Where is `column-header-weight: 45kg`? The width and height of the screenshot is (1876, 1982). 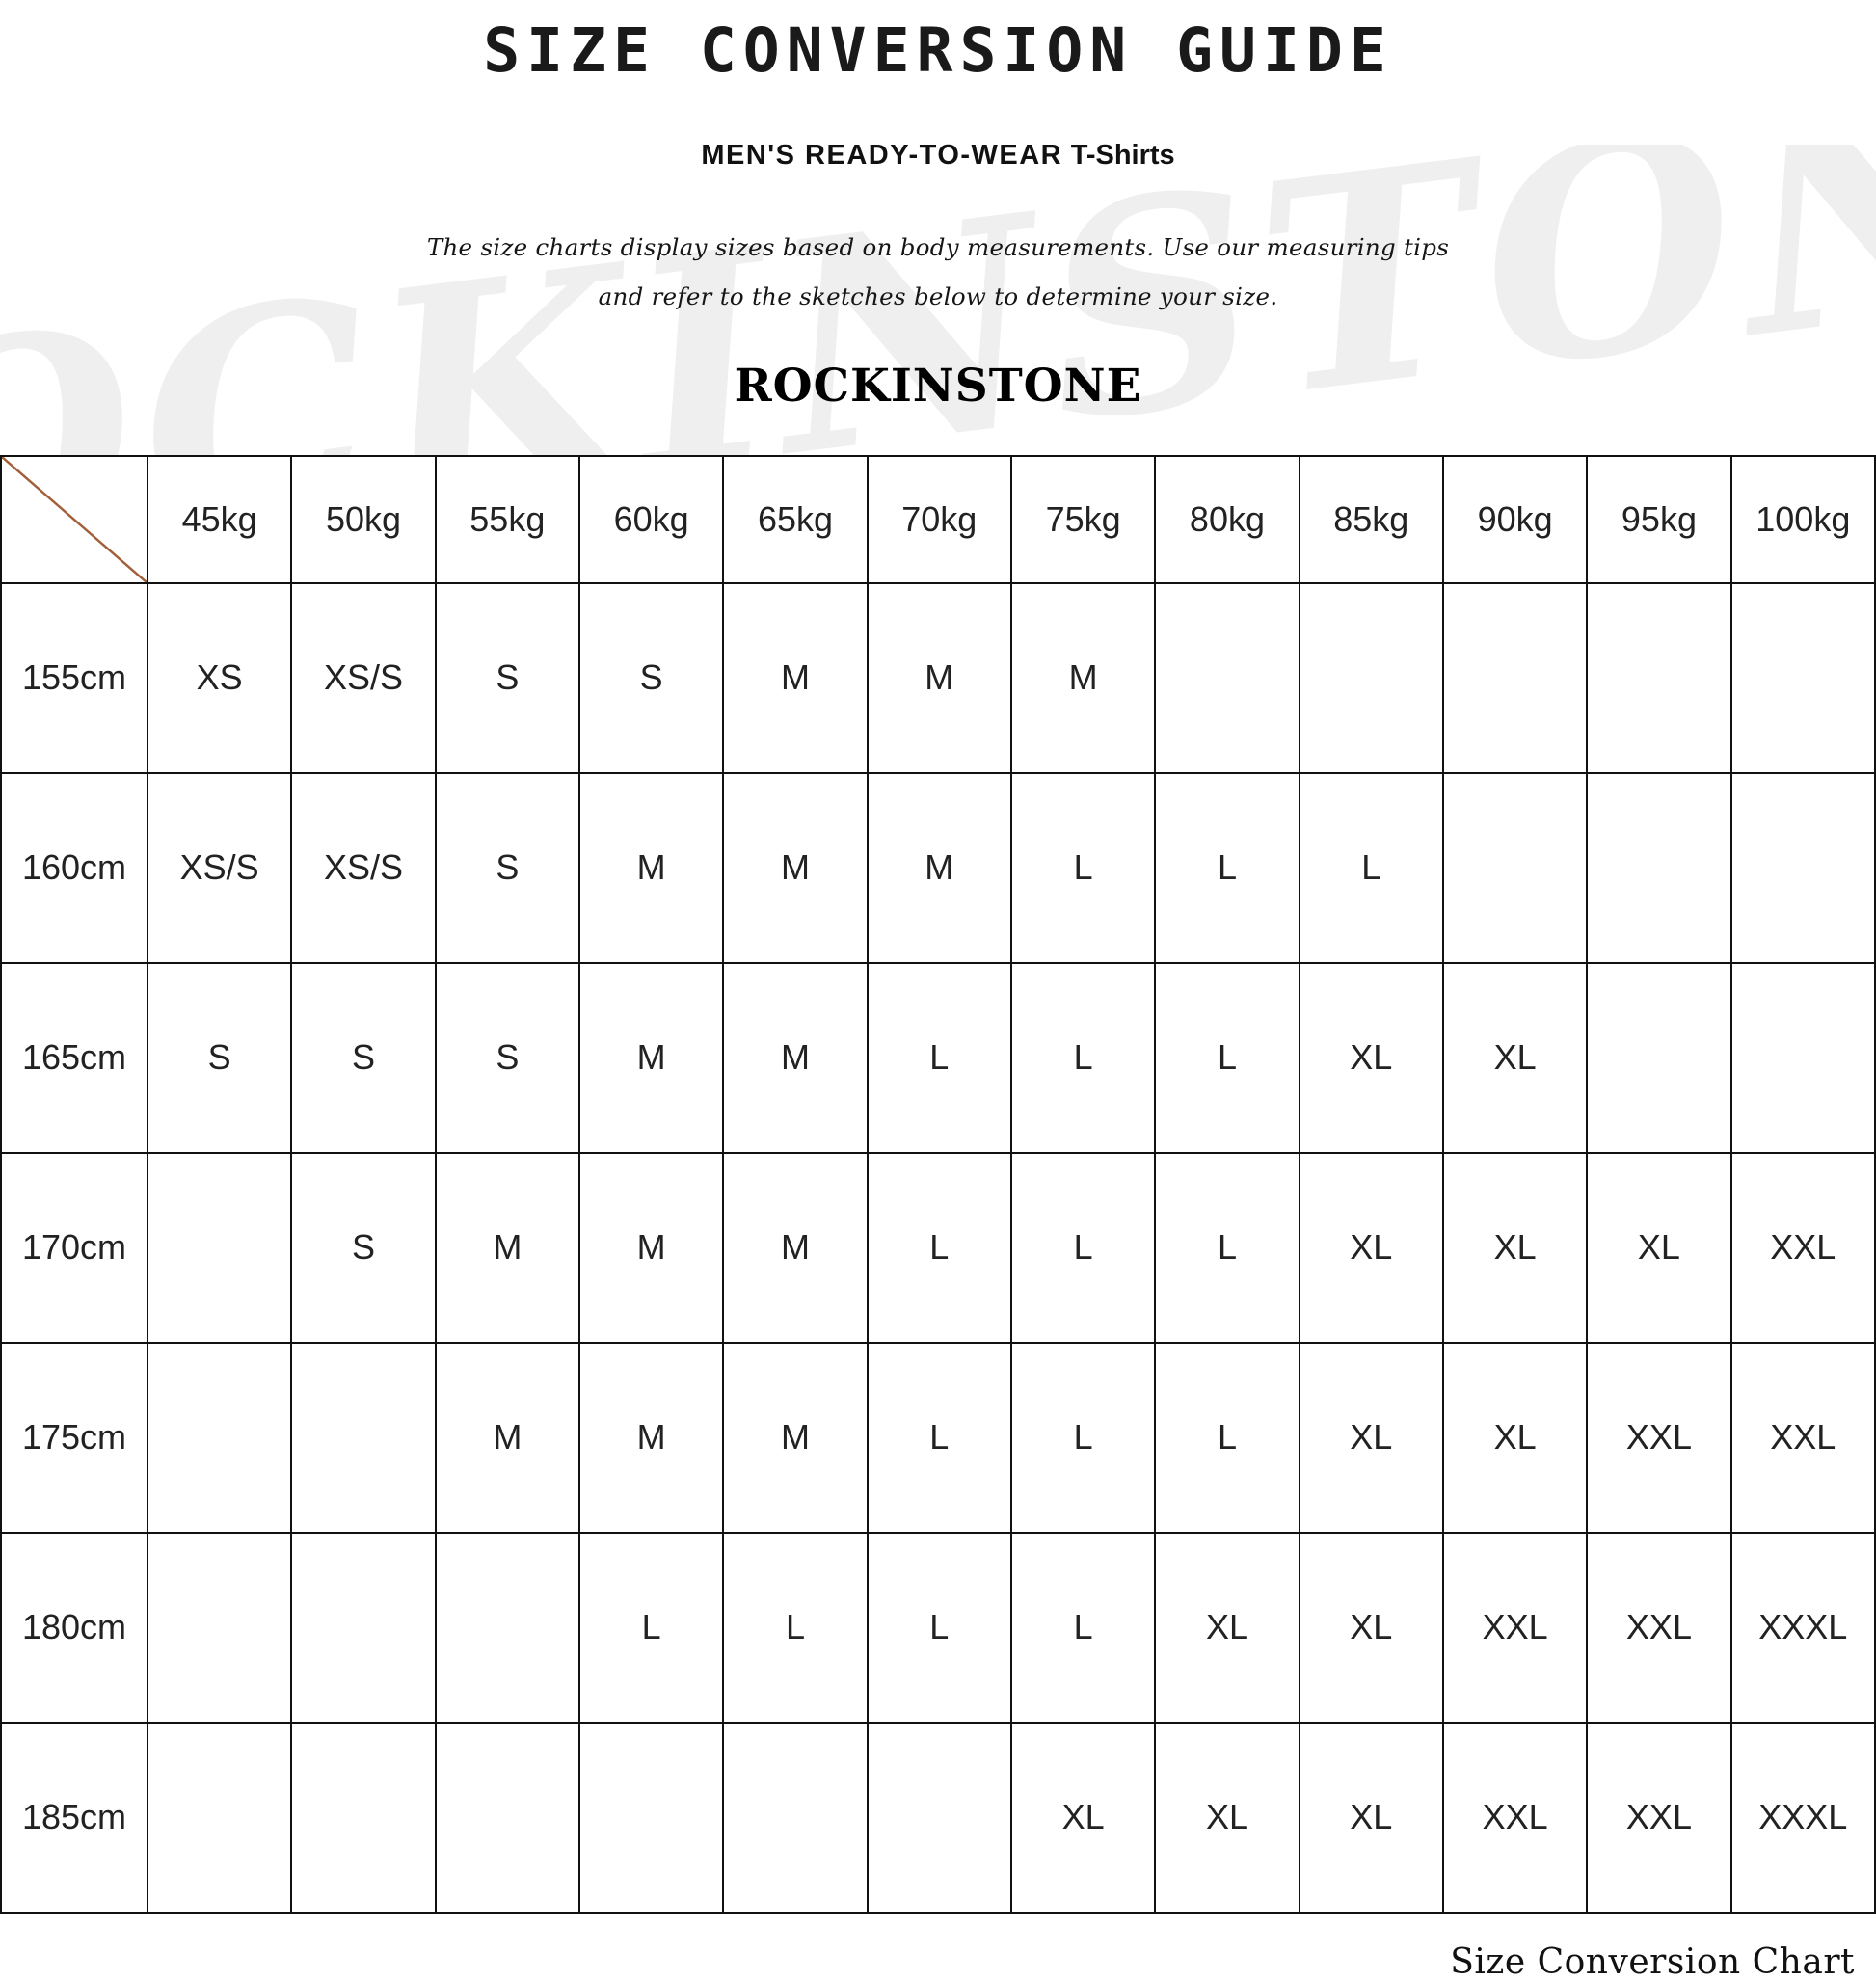 column-header-weight: 45kg is located at coordinates (219, 519).